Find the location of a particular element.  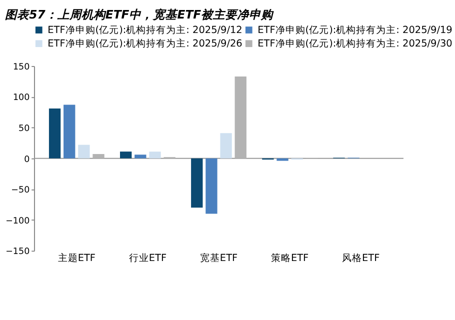

y-tick-label: 50 is located at coordinates (24, 129).